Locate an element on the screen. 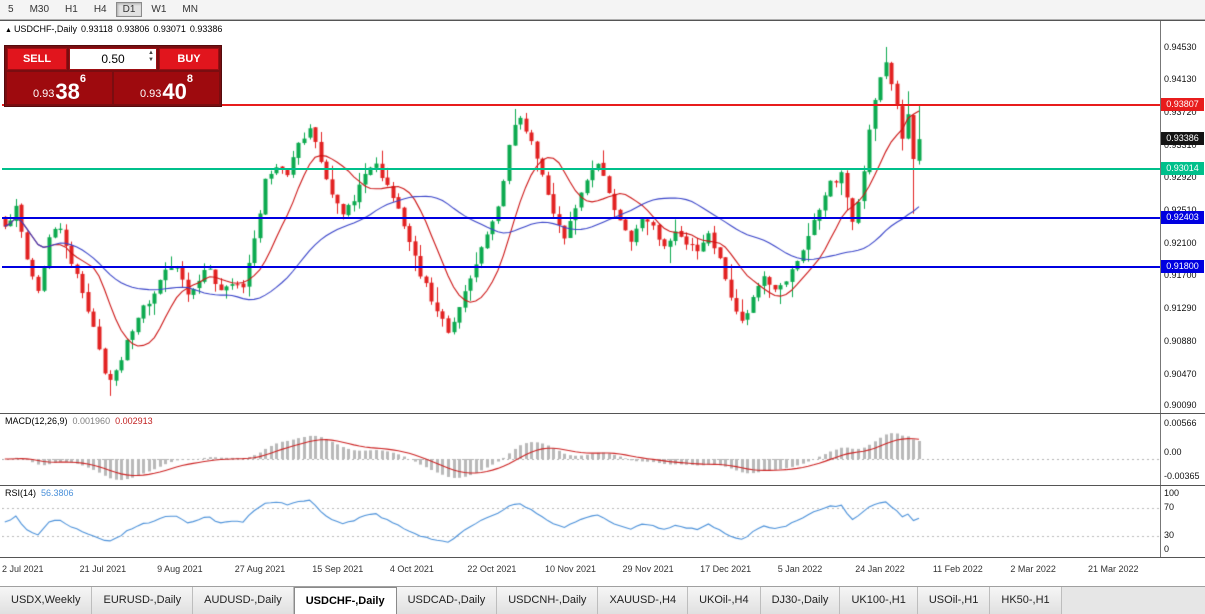 This screenshot has width=1205, height=614. price-axis-tick: 0.92510 is located at coordinates (1180, 209).